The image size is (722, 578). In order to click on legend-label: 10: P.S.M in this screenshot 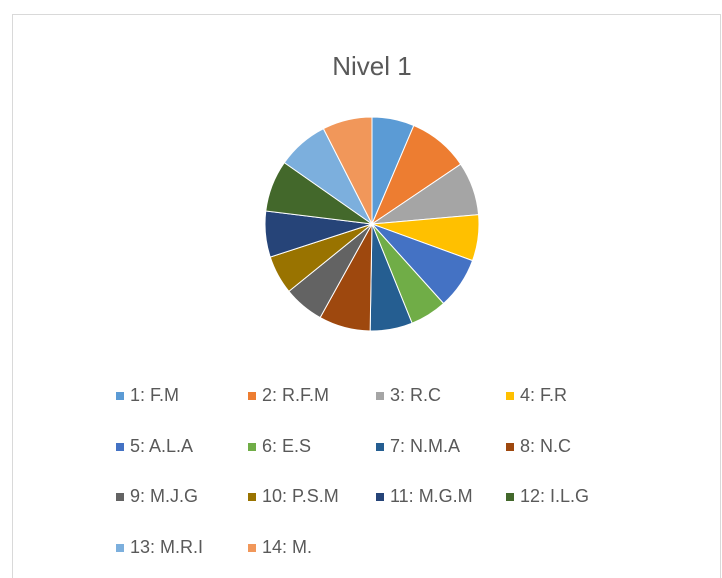, I will do `click(300, 496)`.